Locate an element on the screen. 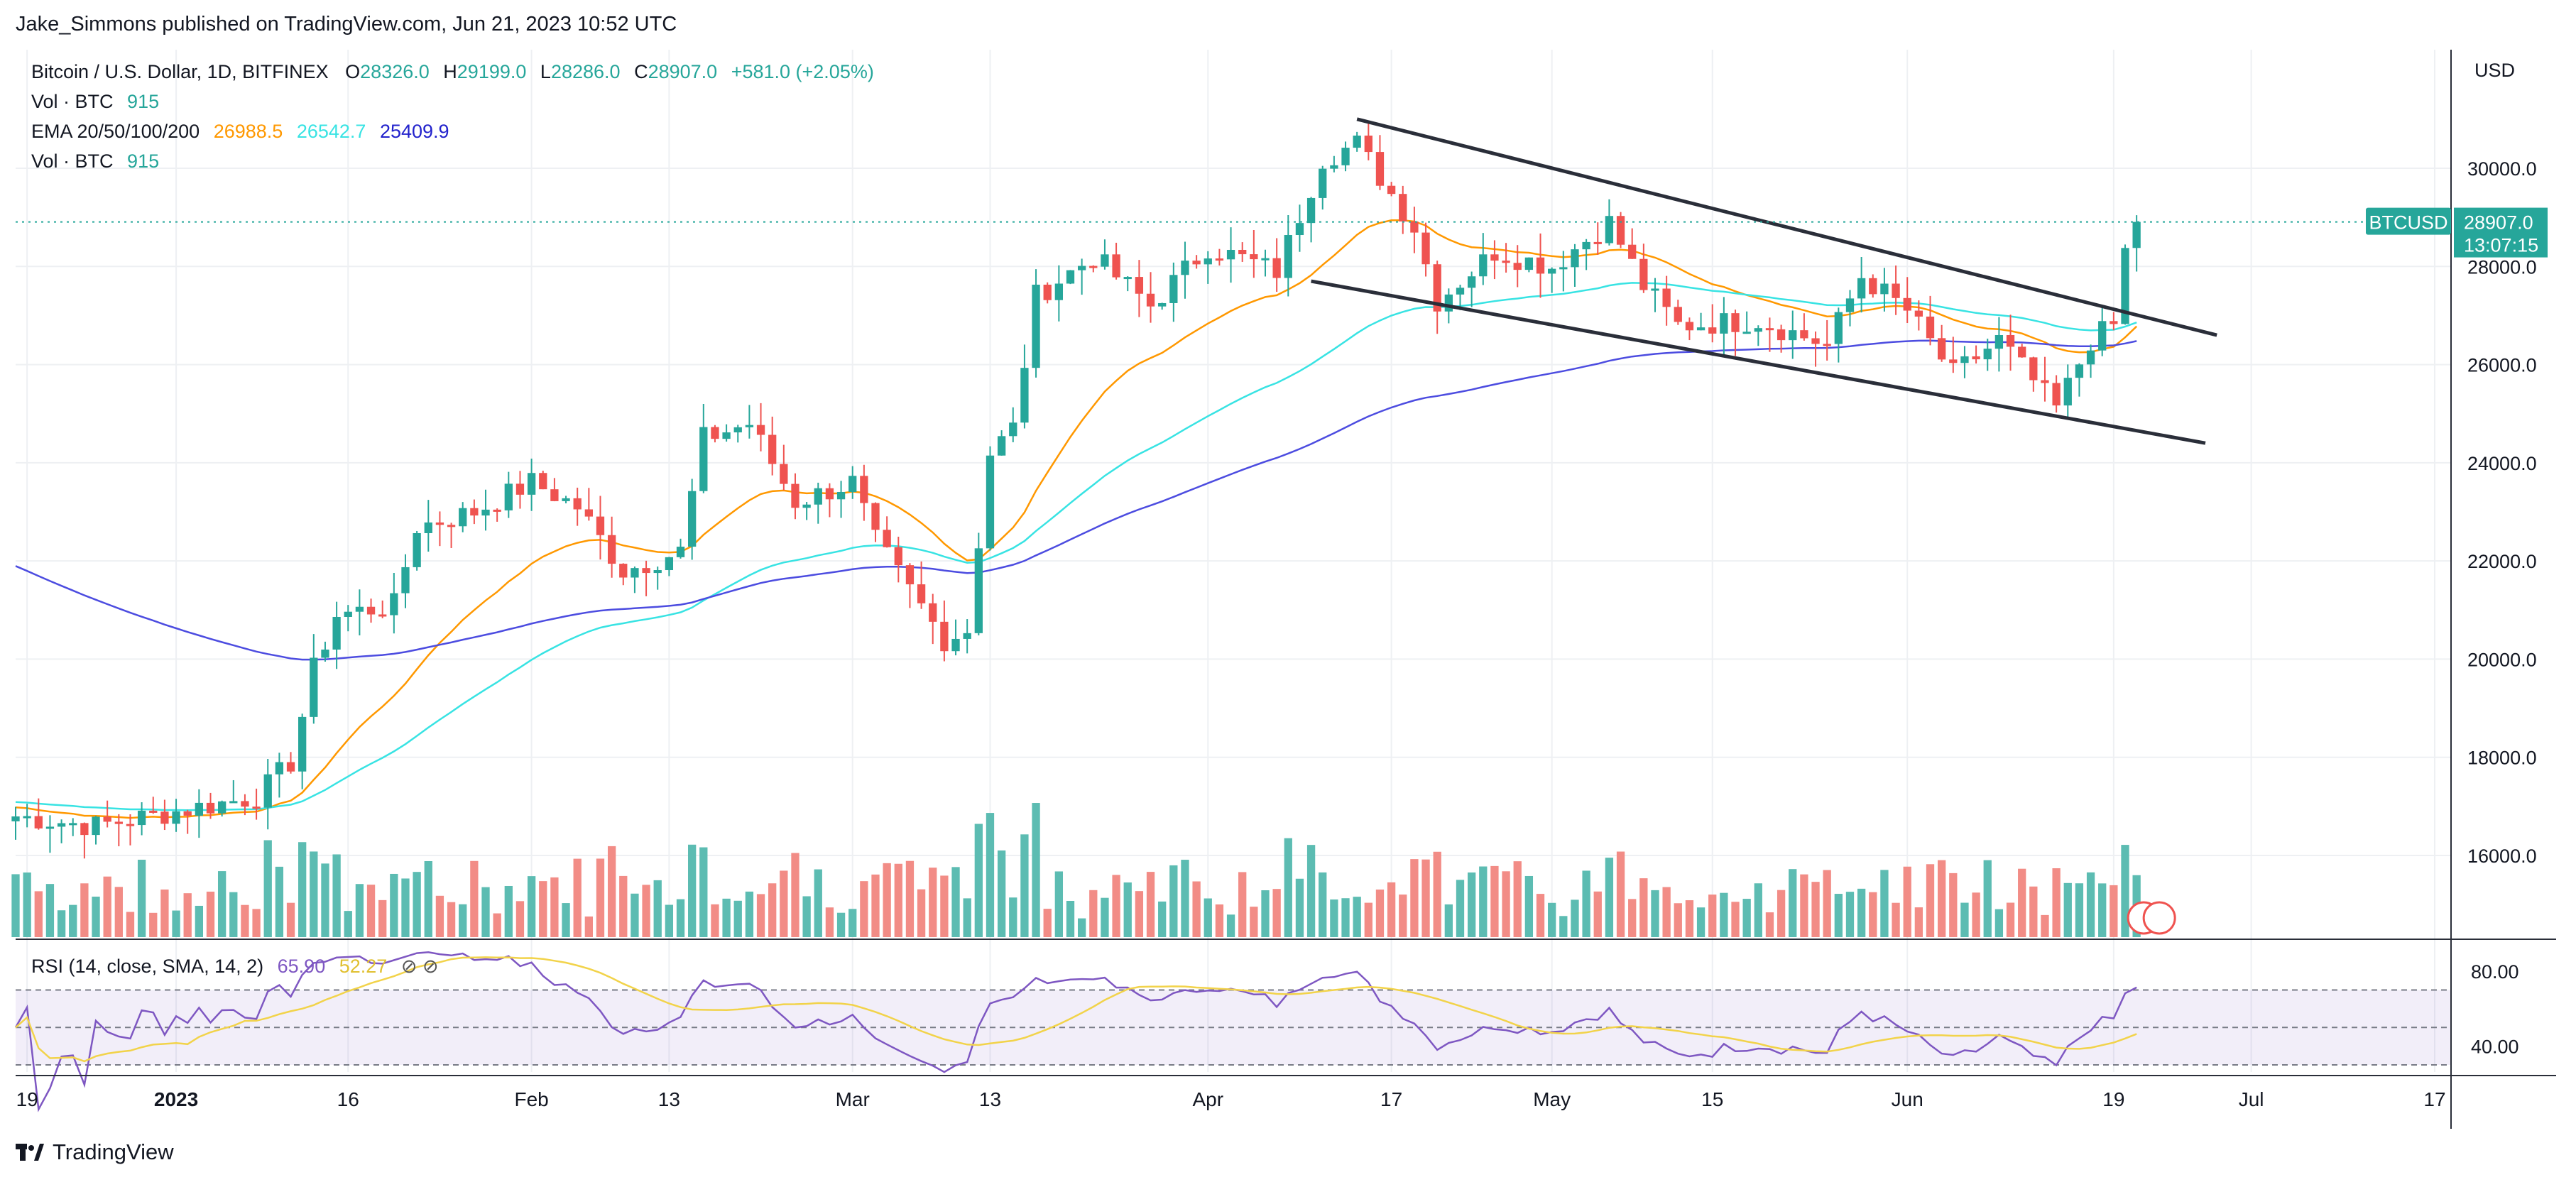  symbol-tag-bg is located at coordinates (2408, 221).